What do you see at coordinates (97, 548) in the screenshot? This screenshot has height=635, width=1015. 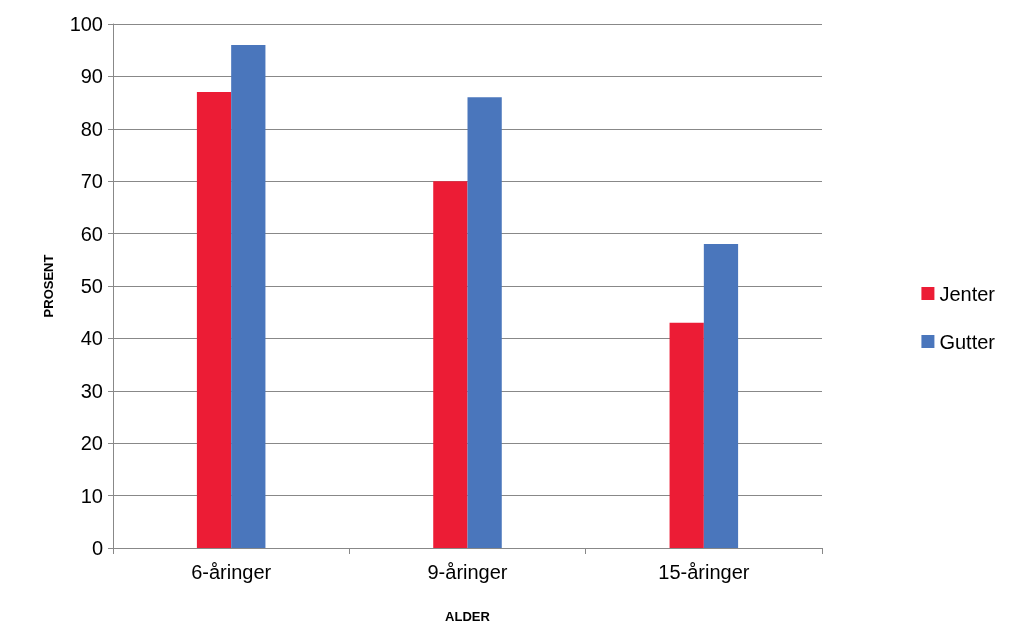 I see `y-tick-label: 0` at bounding box center [97, 548].